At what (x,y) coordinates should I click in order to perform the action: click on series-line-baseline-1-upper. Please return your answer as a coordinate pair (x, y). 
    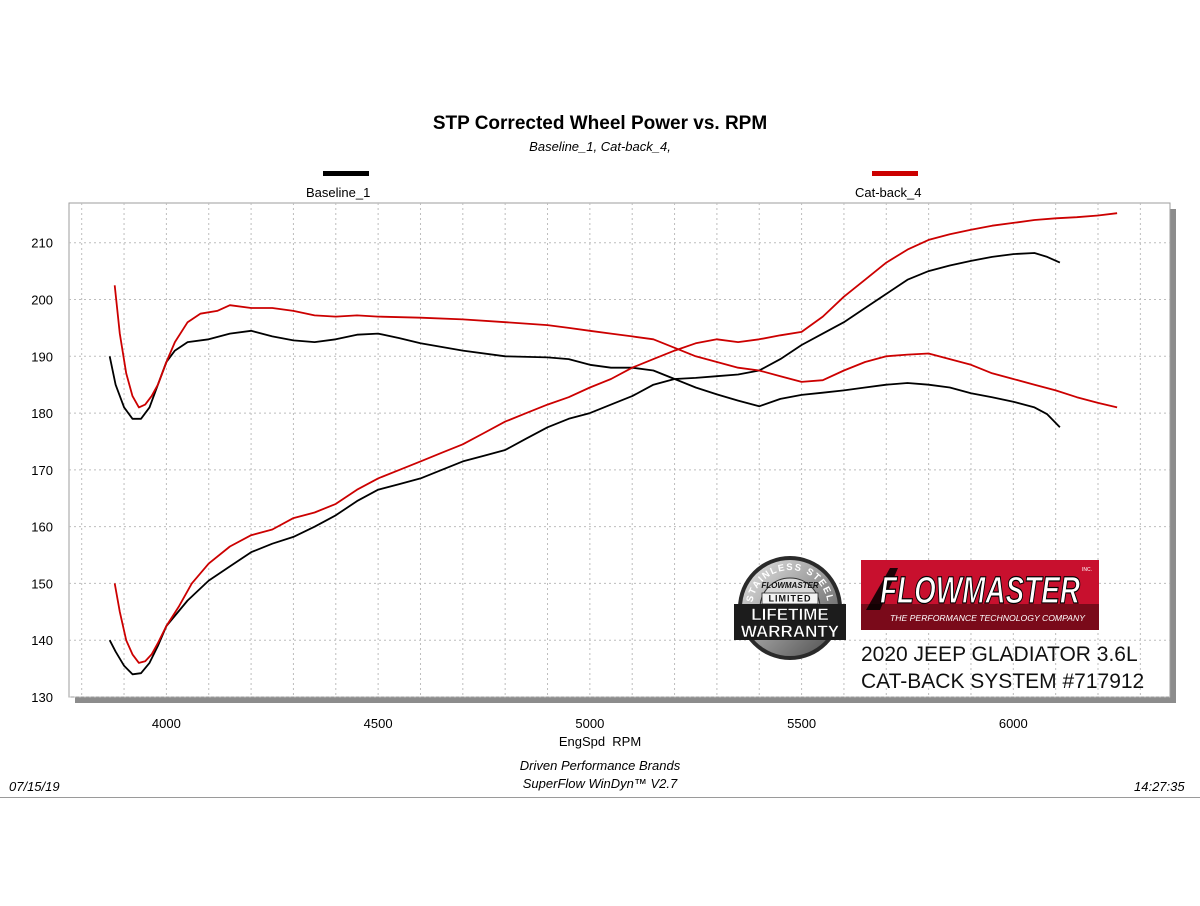
    Looking at the image, I should click on (584, 378).